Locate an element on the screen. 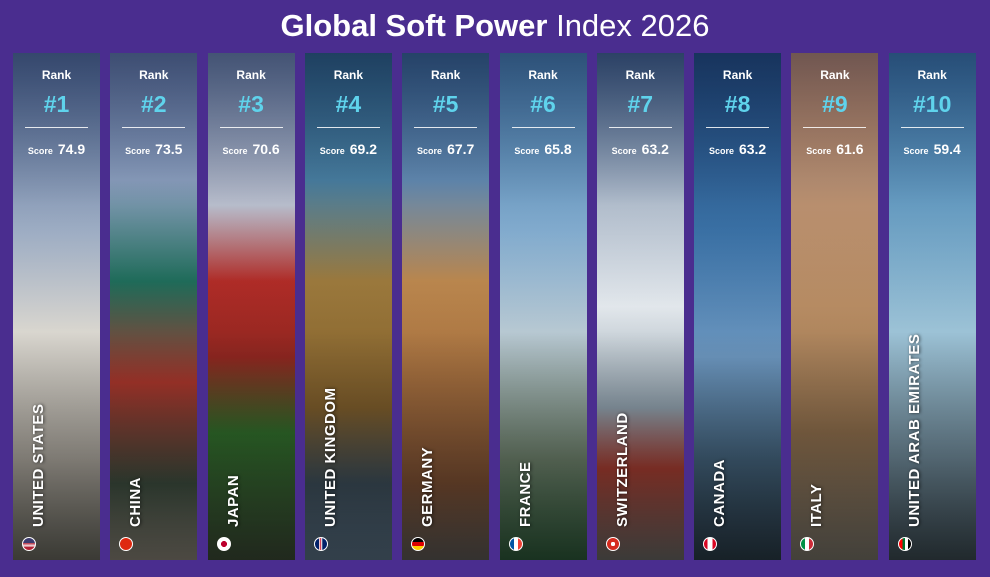 The height and width of the screenshot is (577, 990). score-row: Score 65.8 is located at coordinates (543, 150).